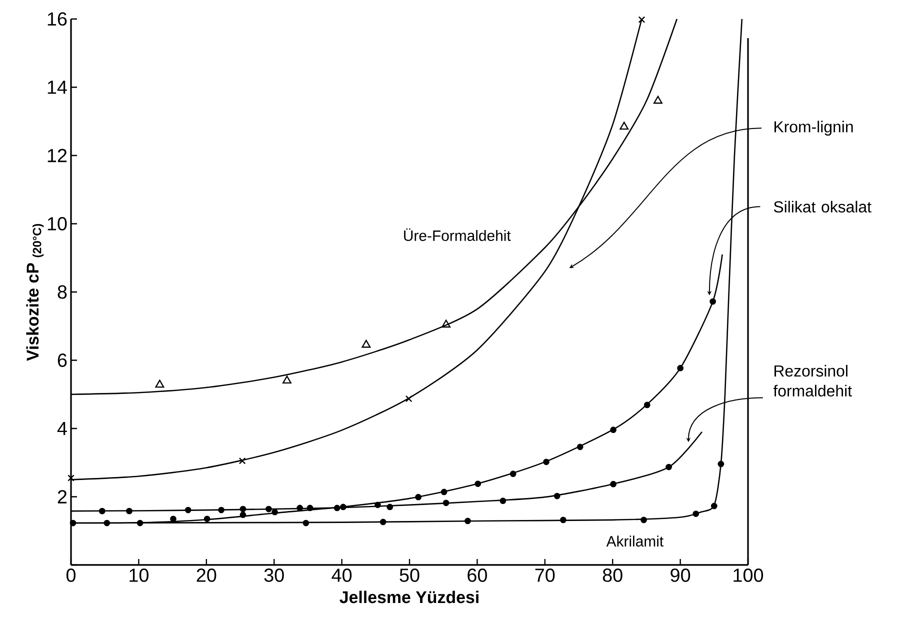 The height and width of the screenshot is (619, 916). What do you see at coordinates (813, 128) in the screenshot?
I see `text: Krom-lignin` at bounding box center [813, 128].